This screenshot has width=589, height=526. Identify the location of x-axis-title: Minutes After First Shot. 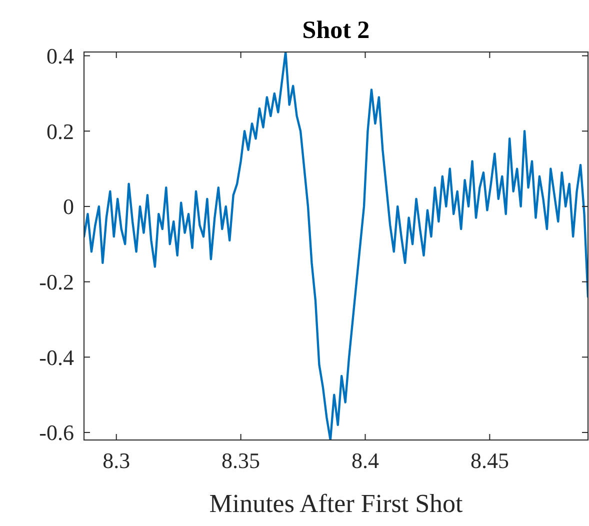
(336, 503).